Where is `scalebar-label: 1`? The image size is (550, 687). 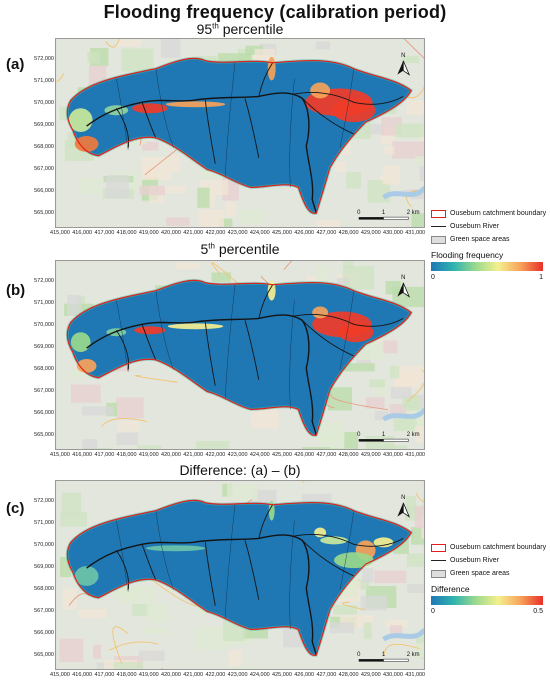
scalebar-label: 1 is located at coordinates (383, 655).